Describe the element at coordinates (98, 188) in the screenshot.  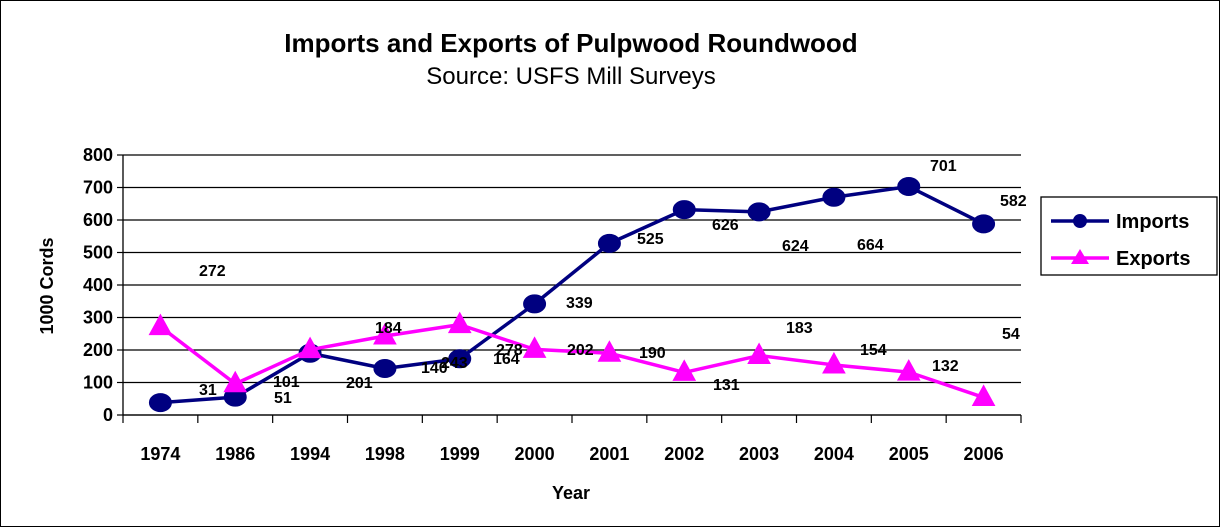
I see `y-tick-label: 700` at that location.